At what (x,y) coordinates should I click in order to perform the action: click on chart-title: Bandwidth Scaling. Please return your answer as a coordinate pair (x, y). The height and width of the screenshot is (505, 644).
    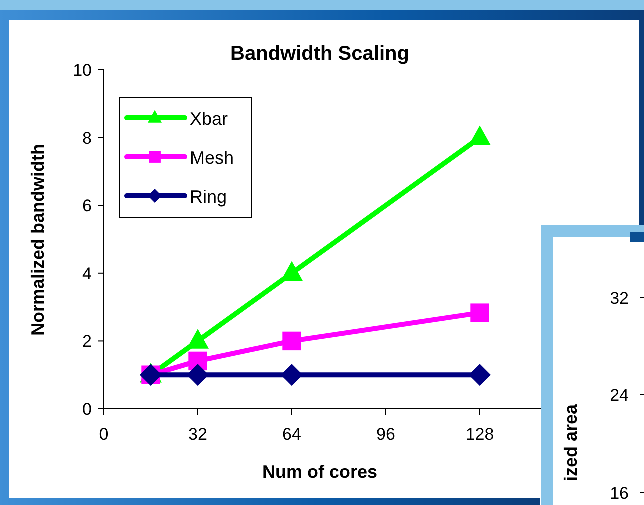
    Looking at the image, I should click on (320, 54).